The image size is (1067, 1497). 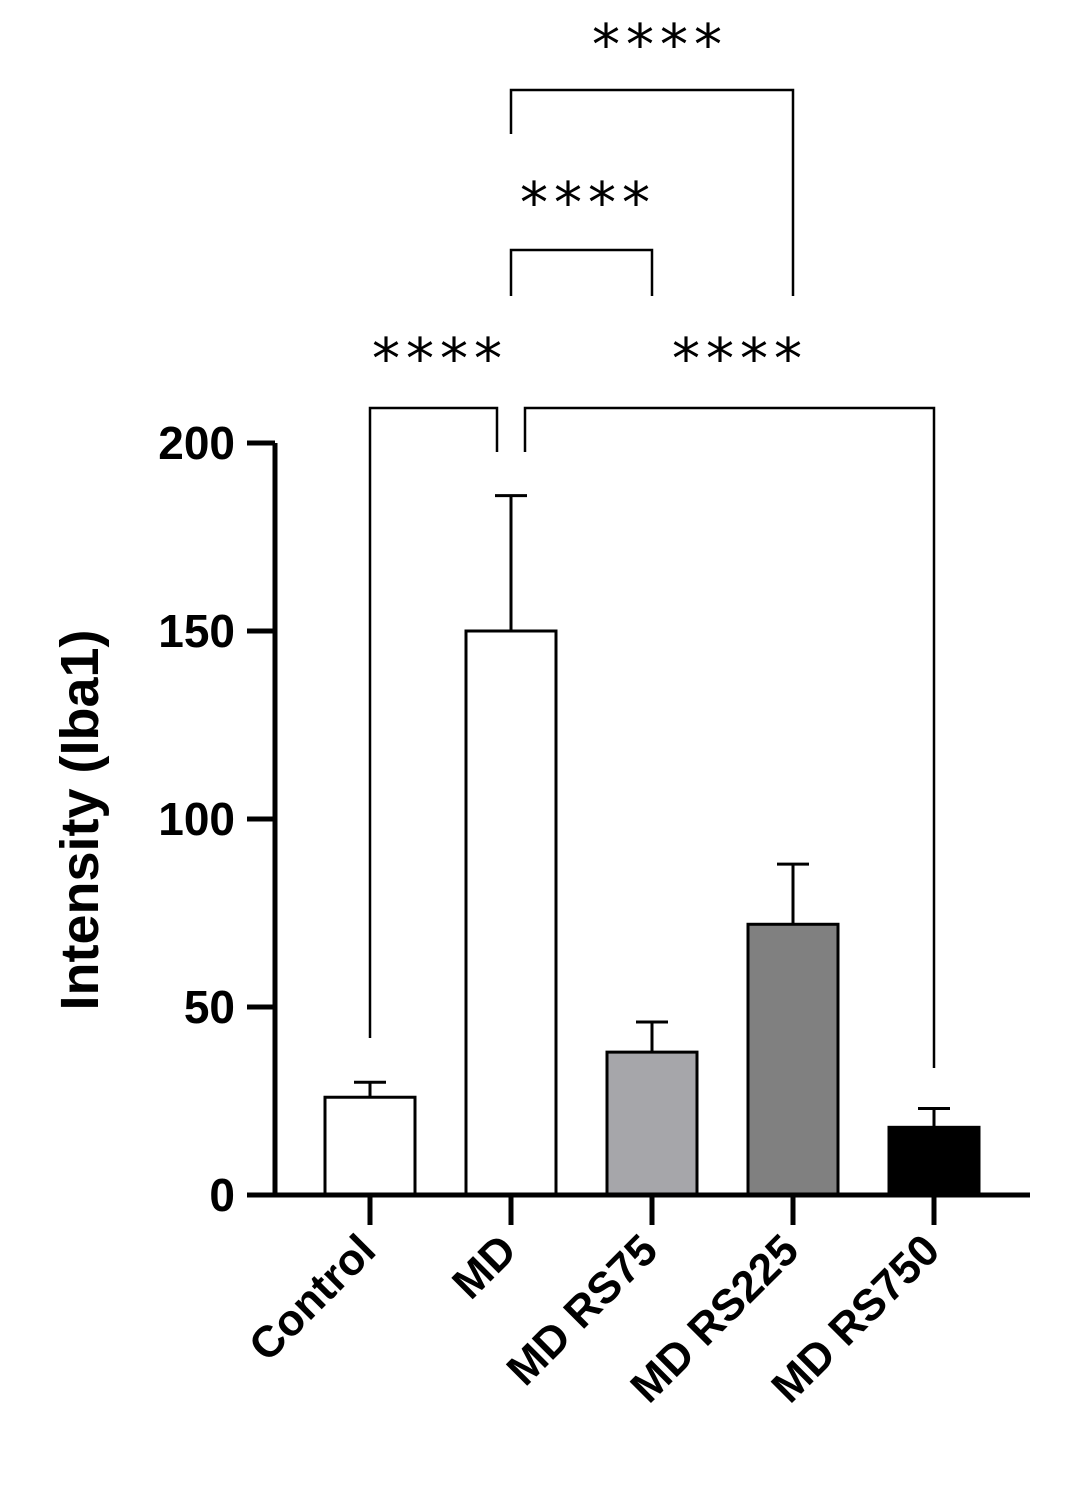 I want to click on bar-md-rs750, so click(x=934, y=1161).